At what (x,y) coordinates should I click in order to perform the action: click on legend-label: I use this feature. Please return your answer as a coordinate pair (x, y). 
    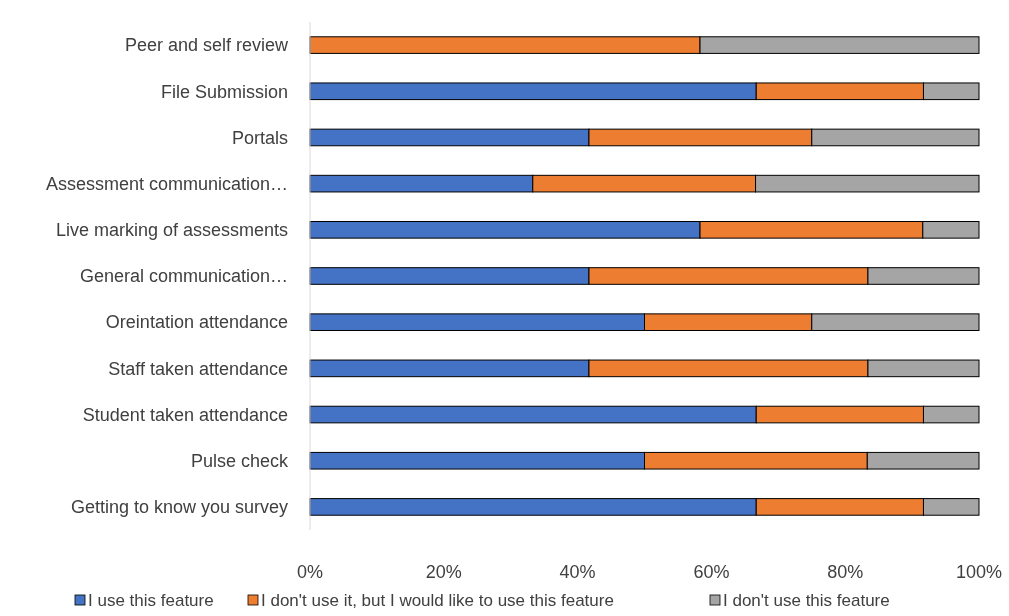
    Looking at the image, I should click on (151, 600).